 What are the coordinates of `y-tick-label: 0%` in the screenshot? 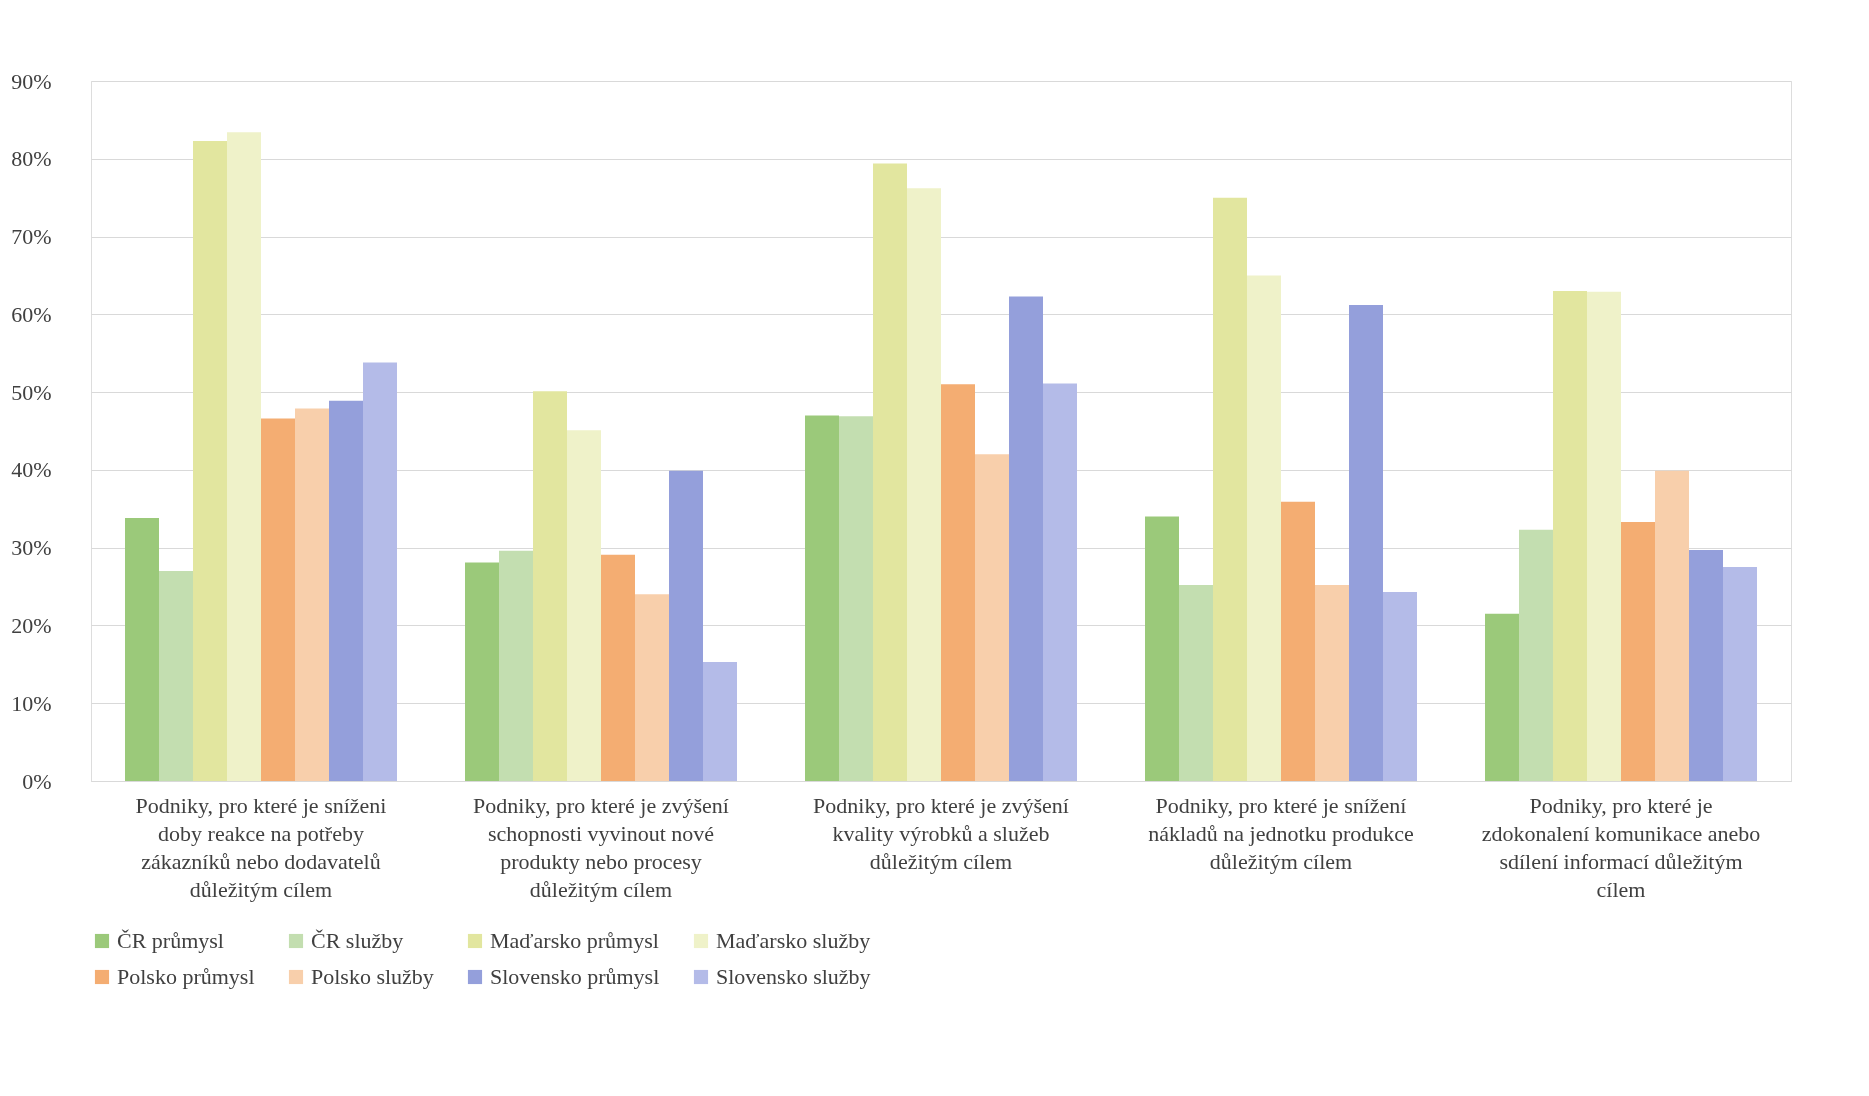 It's located at (37, 781).